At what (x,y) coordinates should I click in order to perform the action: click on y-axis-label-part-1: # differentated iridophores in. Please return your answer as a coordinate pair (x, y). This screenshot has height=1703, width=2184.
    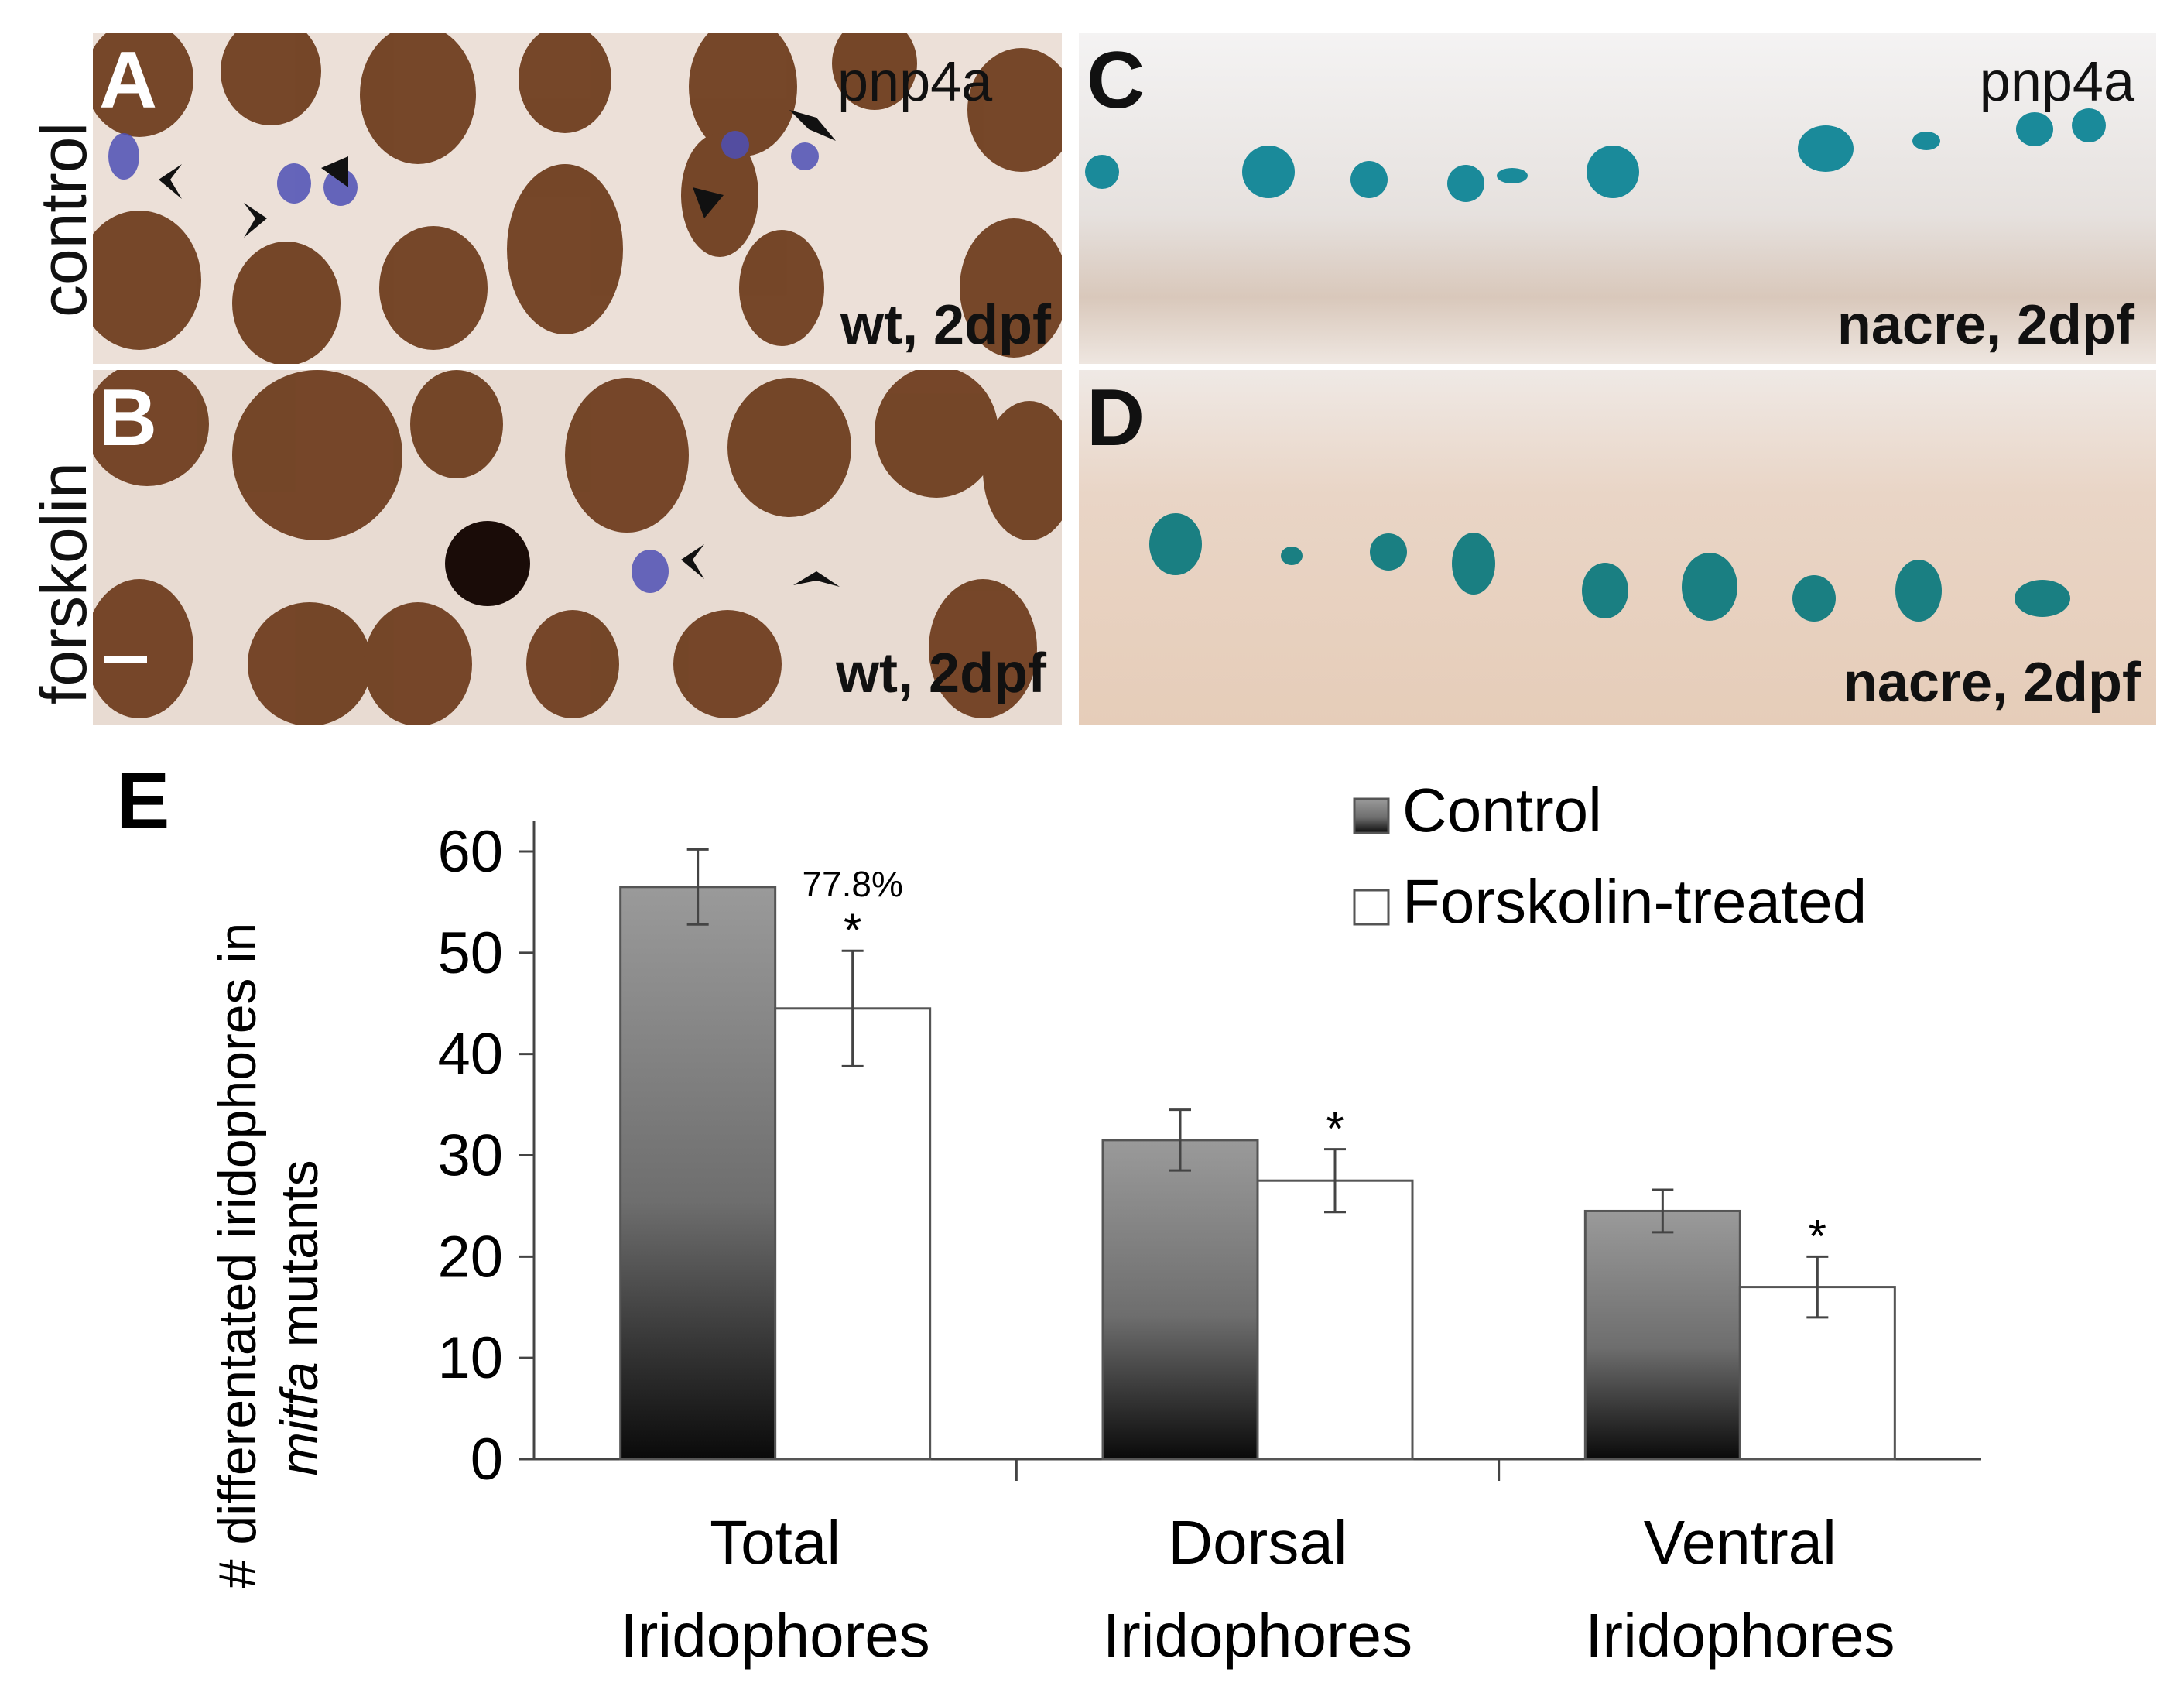
    Looking at the image, I should click on (237, 1256).